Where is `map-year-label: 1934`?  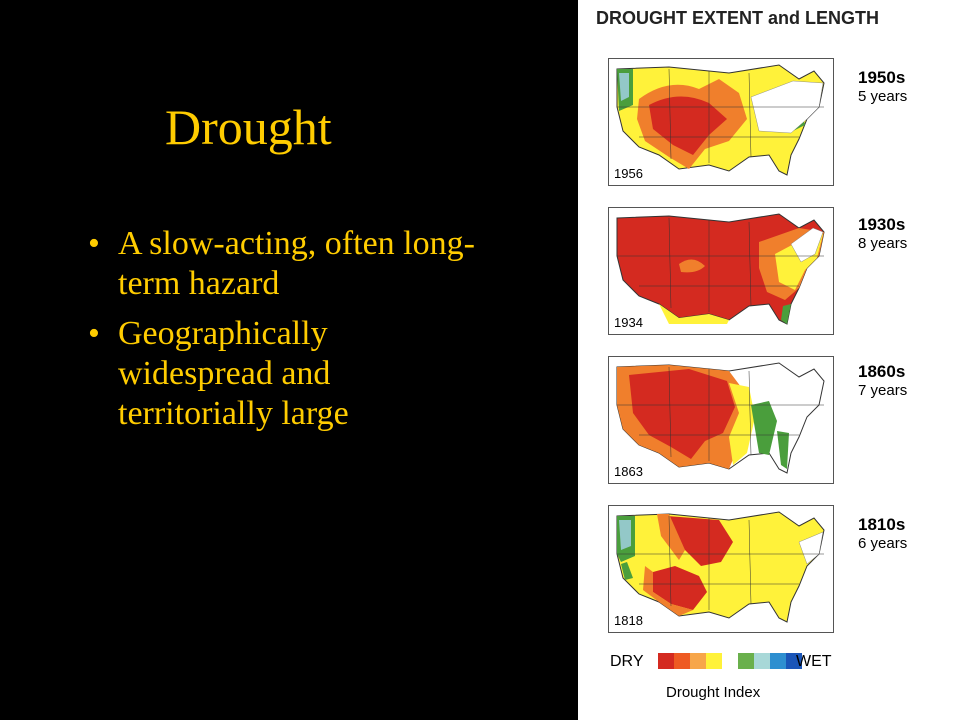
map-year-label: 1934 is located at coordinates (628, 322).